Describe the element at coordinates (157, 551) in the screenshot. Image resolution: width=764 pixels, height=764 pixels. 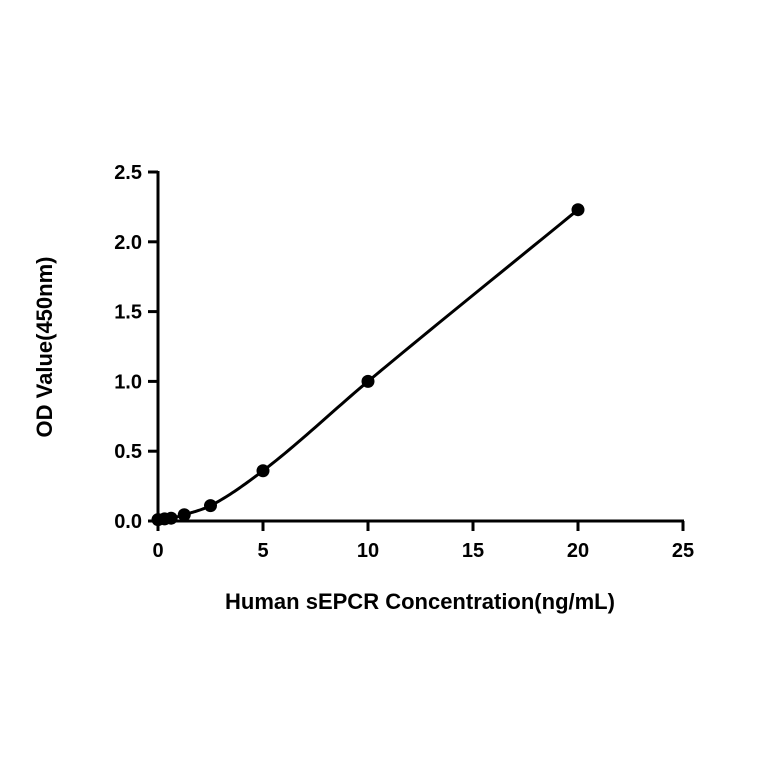
I see `x-tick-label: 0` at that location.